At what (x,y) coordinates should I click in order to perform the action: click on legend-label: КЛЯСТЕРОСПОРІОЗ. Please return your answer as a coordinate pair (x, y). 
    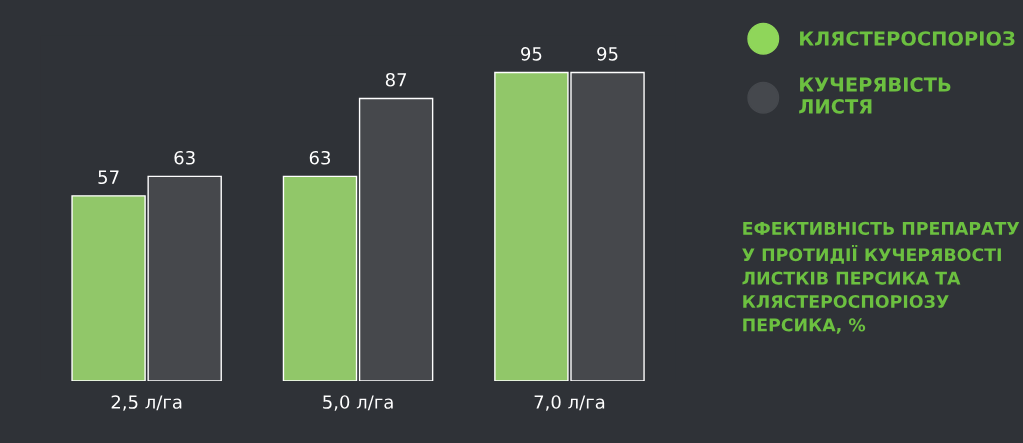
    Looking at the image, I should click on (907, 38).